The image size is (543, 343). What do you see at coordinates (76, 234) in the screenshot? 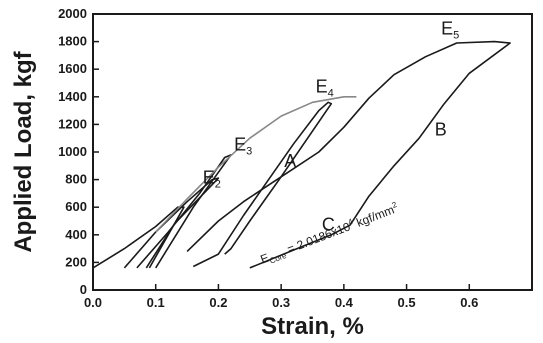
I see `y-tick-label: 400` at bounding box center [76, 234].